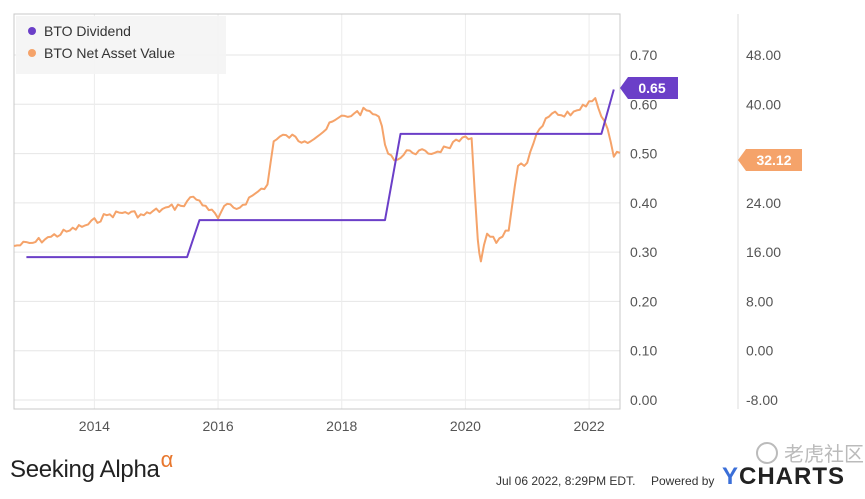 This screenshot has width=865, height=499. What do you see at coordinates (731, 476) in the screenshot?
I see `ycharts-logo-y: Y` at bounding box center [731, 476].